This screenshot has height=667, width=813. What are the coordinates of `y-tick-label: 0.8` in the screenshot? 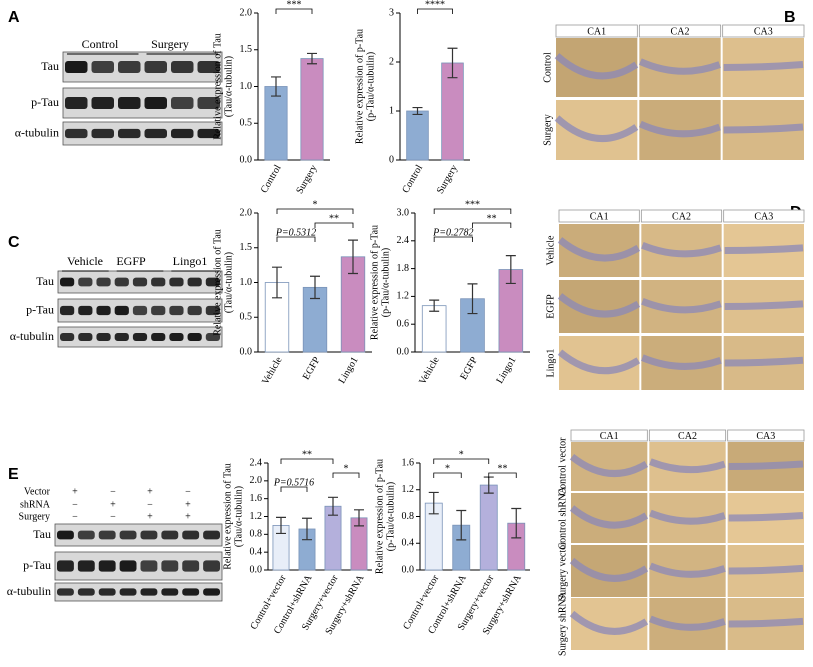 It's located at (256, 534).